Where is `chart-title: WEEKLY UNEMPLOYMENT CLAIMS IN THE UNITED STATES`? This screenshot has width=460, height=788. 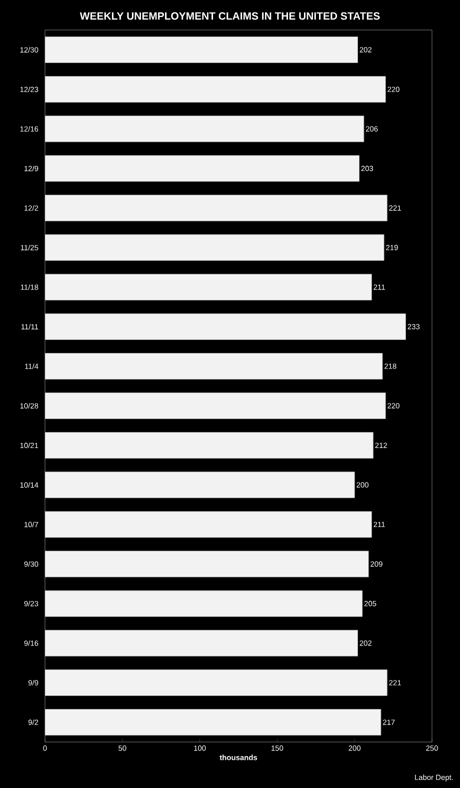
chart-title: WEEKLY UNEMPLOYMENT CLAIMS IN THE UNITED STATES is located at coordinates (230, 16).